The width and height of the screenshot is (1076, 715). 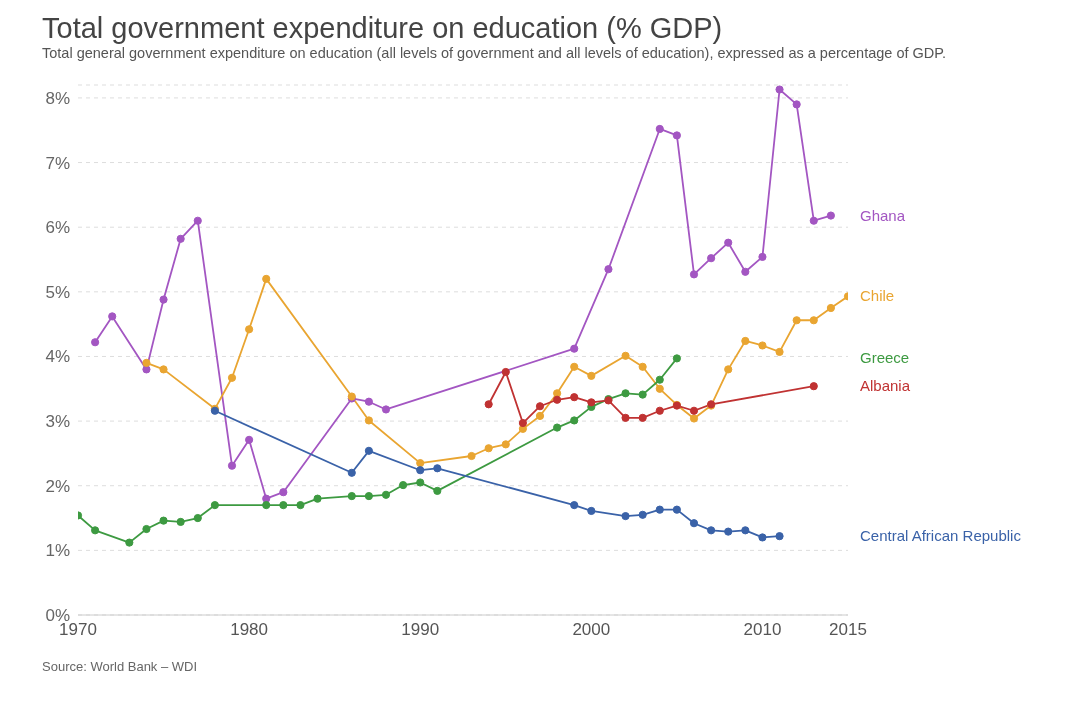 What do you see at coordinates (57, 163) in the screenshot?
I see `y-tick-label: 7%` at bounding box center [57, 163].